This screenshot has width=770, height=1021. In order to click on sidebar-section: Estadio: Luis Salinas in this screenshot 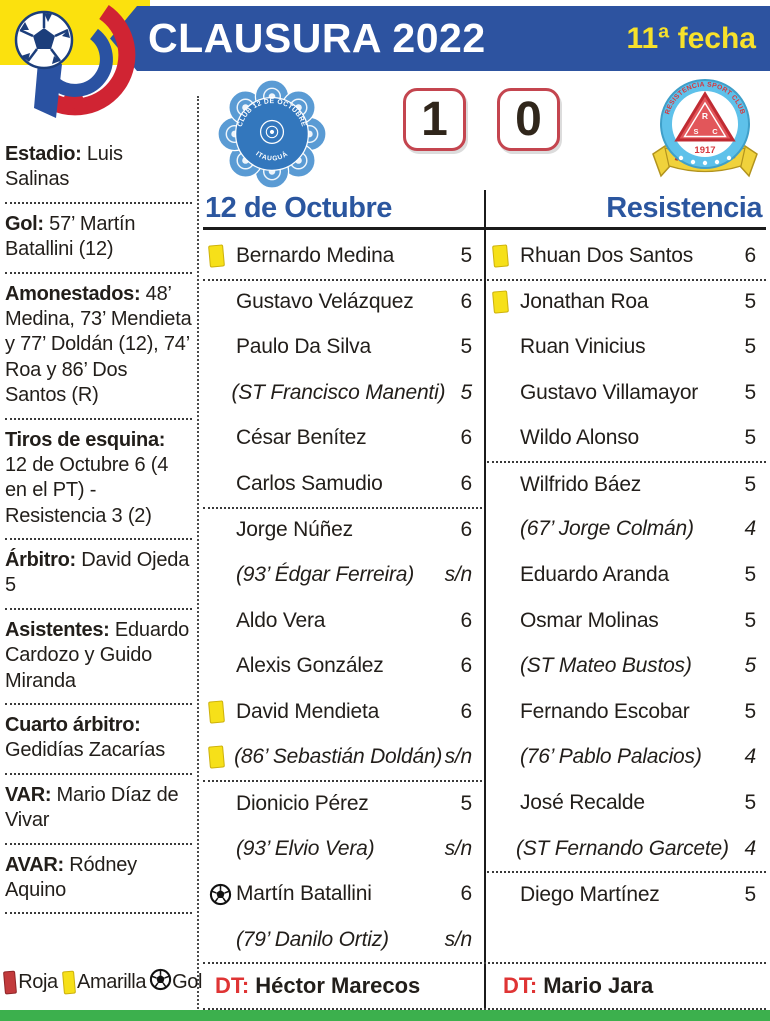, I will do `click(98, 169)`.